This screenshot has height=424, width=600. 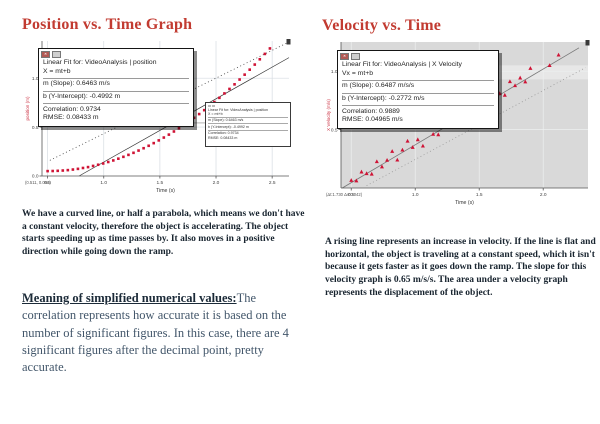 What do you see at coordinates (209, 105) in the screenshot?
I see `close-icon` at bounding box center [209, 105].